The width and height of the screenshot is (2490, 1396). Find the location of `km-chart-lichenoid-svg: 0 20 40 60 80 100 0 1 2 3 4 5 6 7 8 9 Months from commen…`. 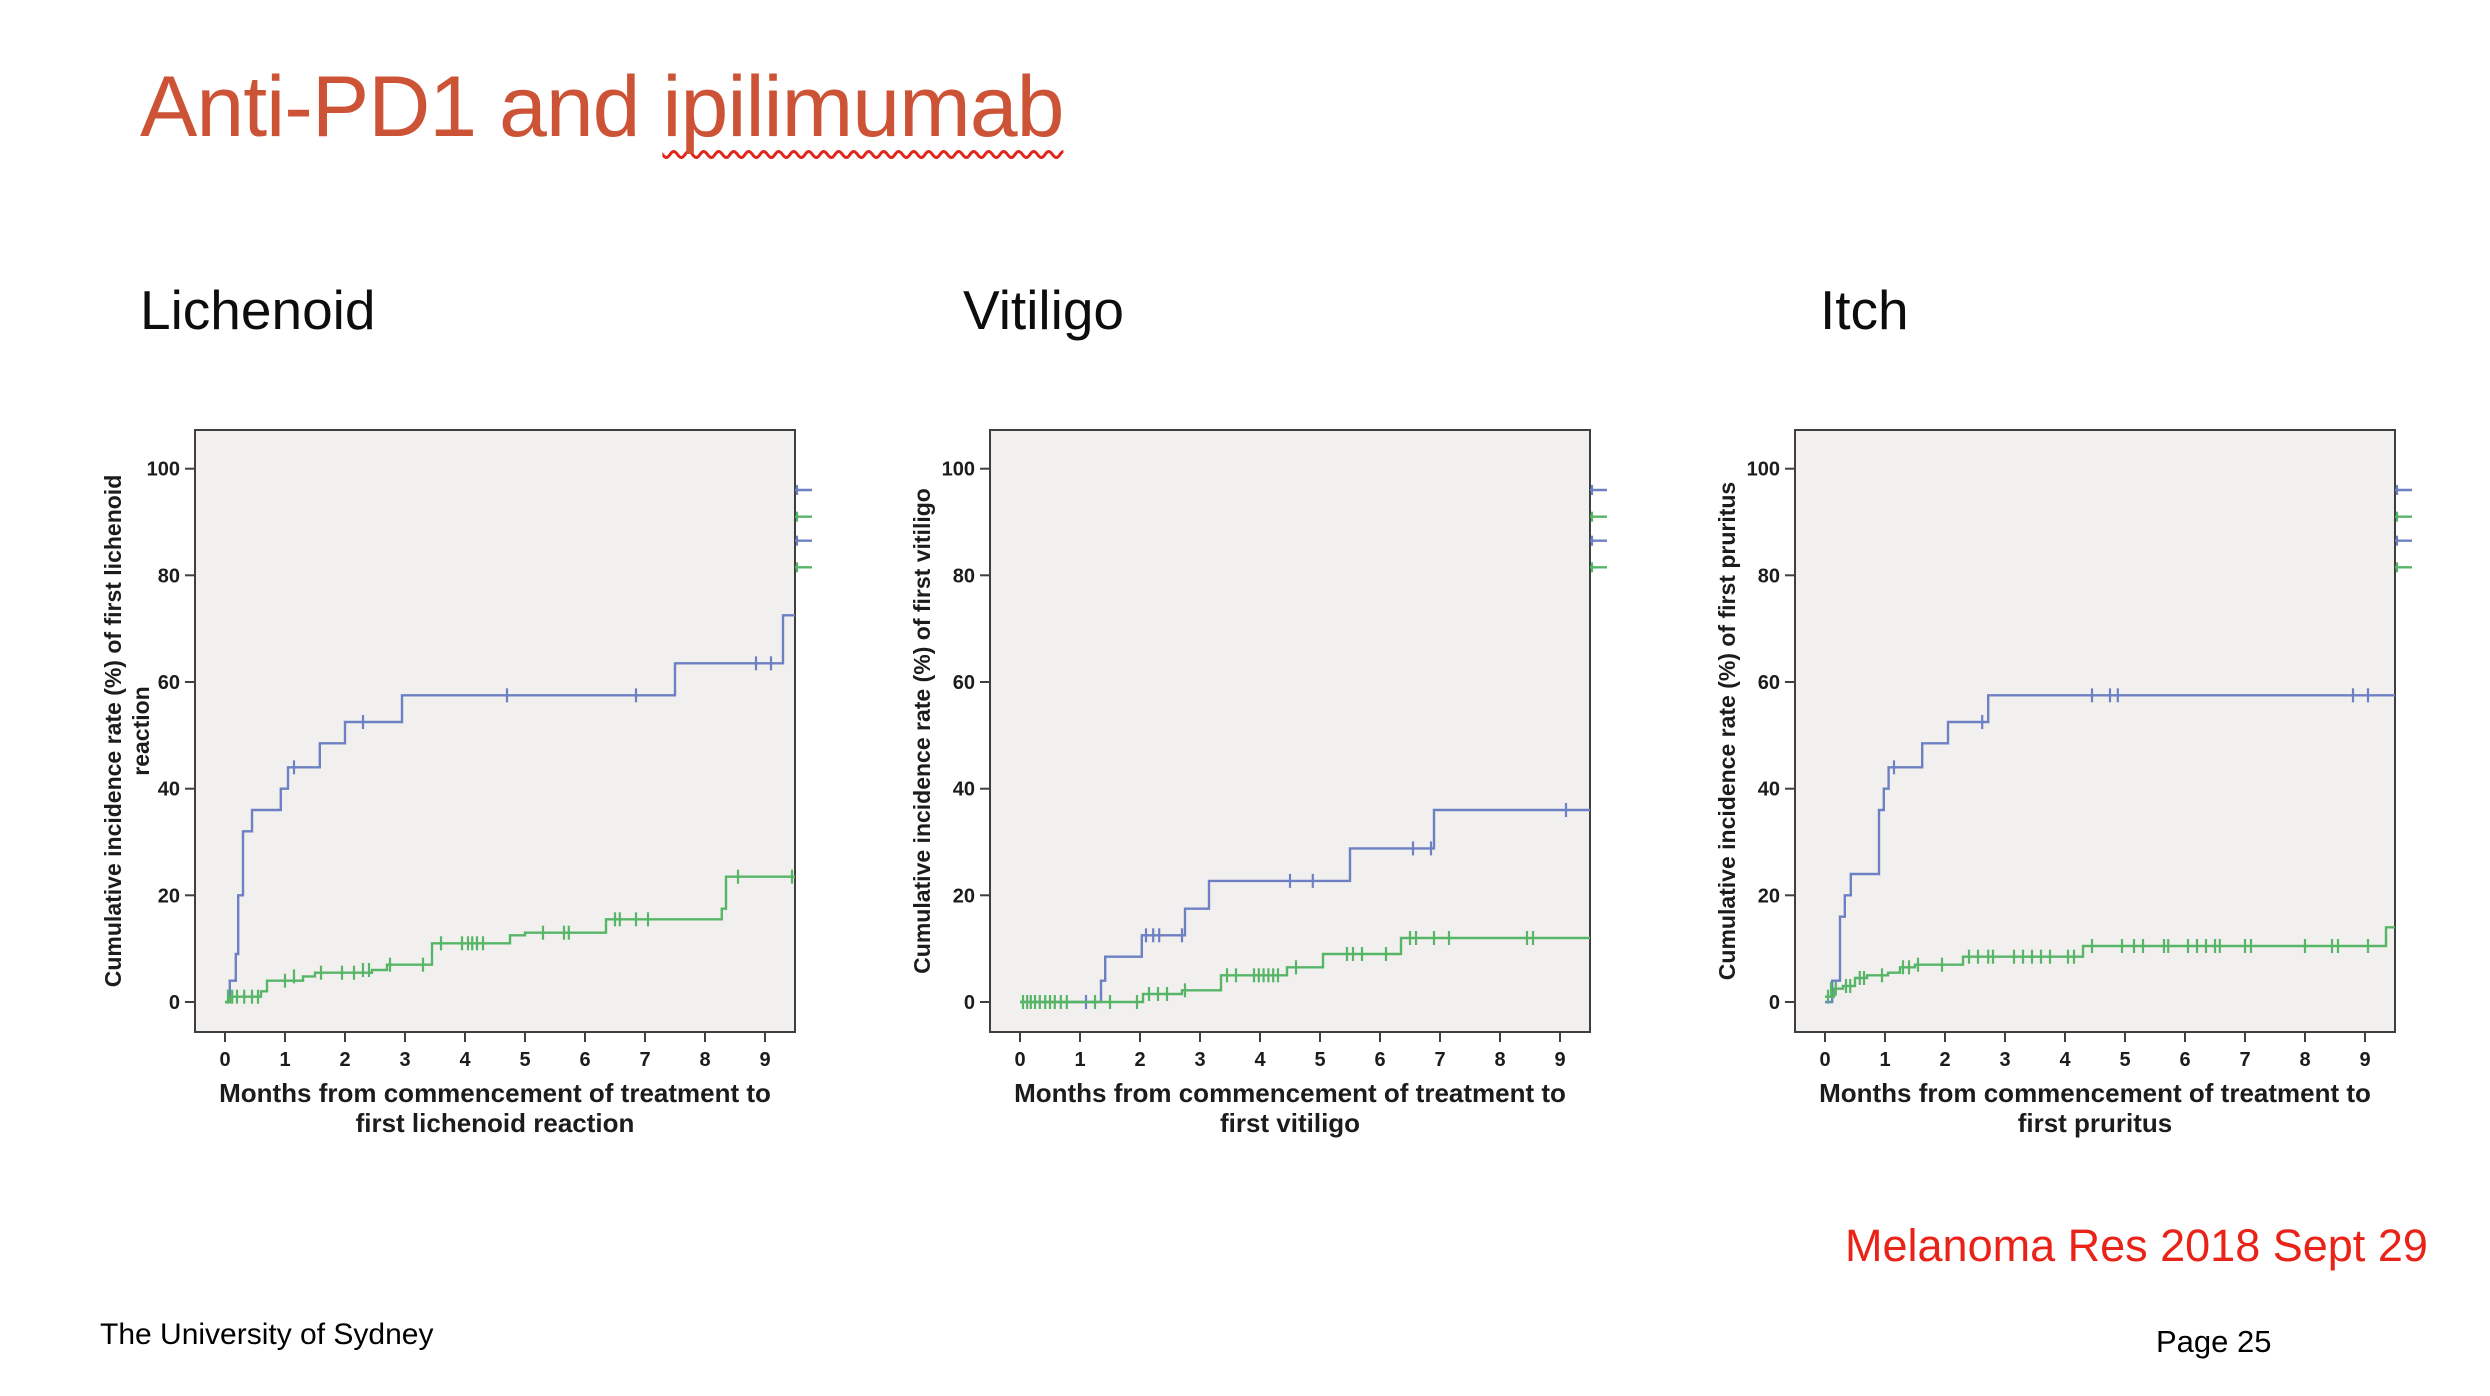

km-chart-lichenoid-svg: 0 20 40 60 80 100 0 1 2 3 4 5 6 7 8 9 Months from commen… is located at coordinates (456, 783).